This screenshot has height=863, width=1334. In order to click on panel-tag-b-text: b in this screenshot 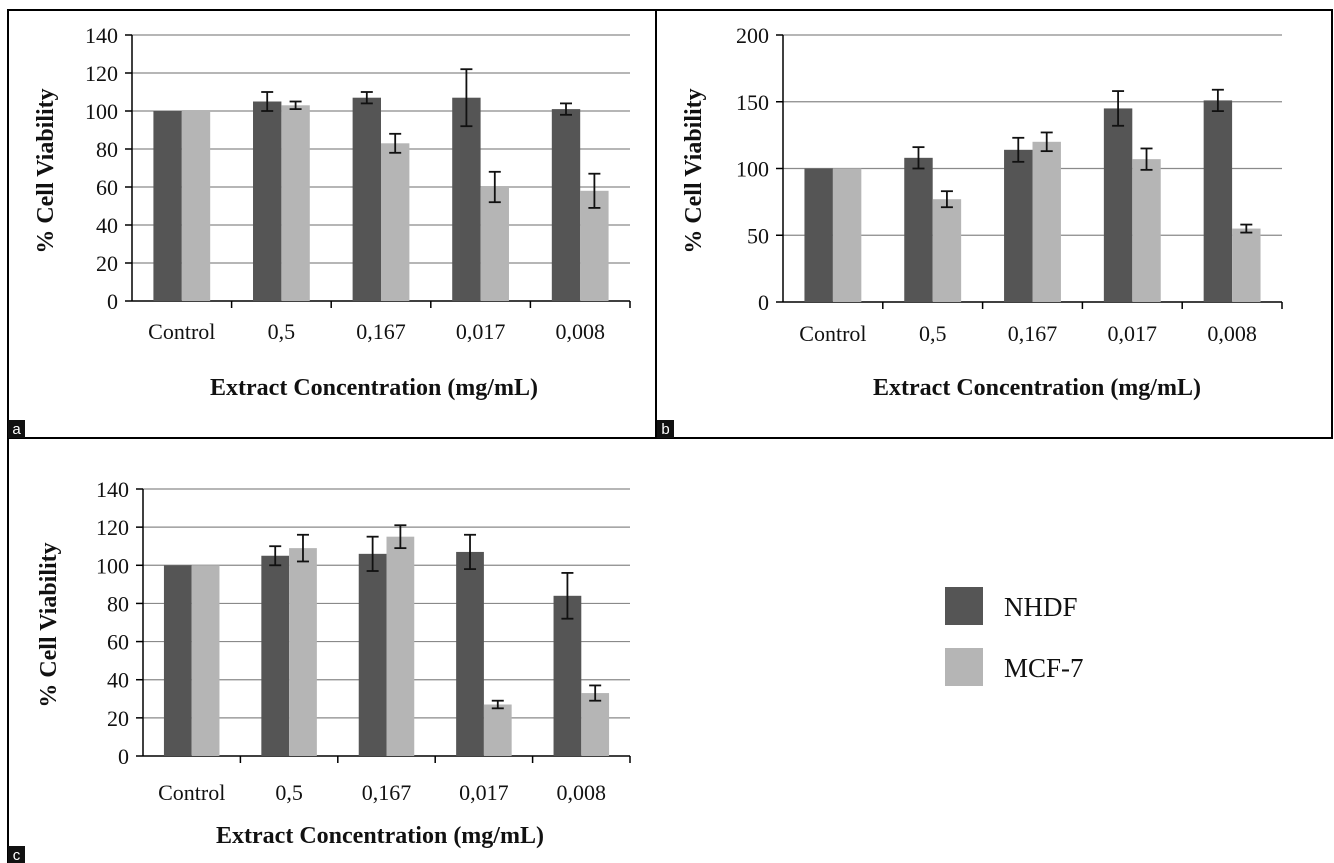, I will do `click(665, 429)`.